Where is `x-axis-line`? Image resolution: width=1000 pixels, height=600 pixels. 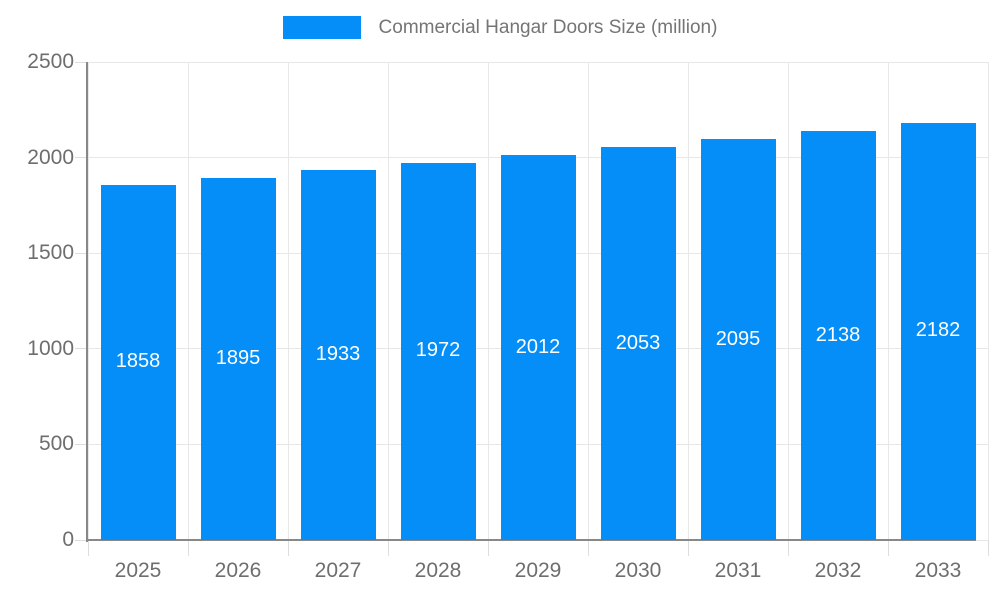 x-axis-line is located at coordinates (532, 540).